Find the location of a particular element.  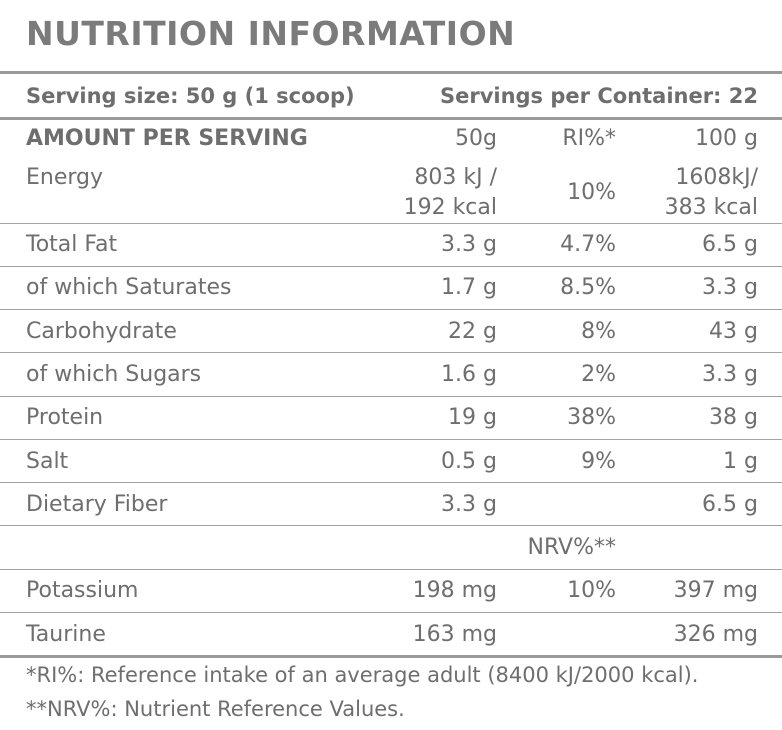

nutrient-name: Dietary Fiber is located at coordinates (97, 504).